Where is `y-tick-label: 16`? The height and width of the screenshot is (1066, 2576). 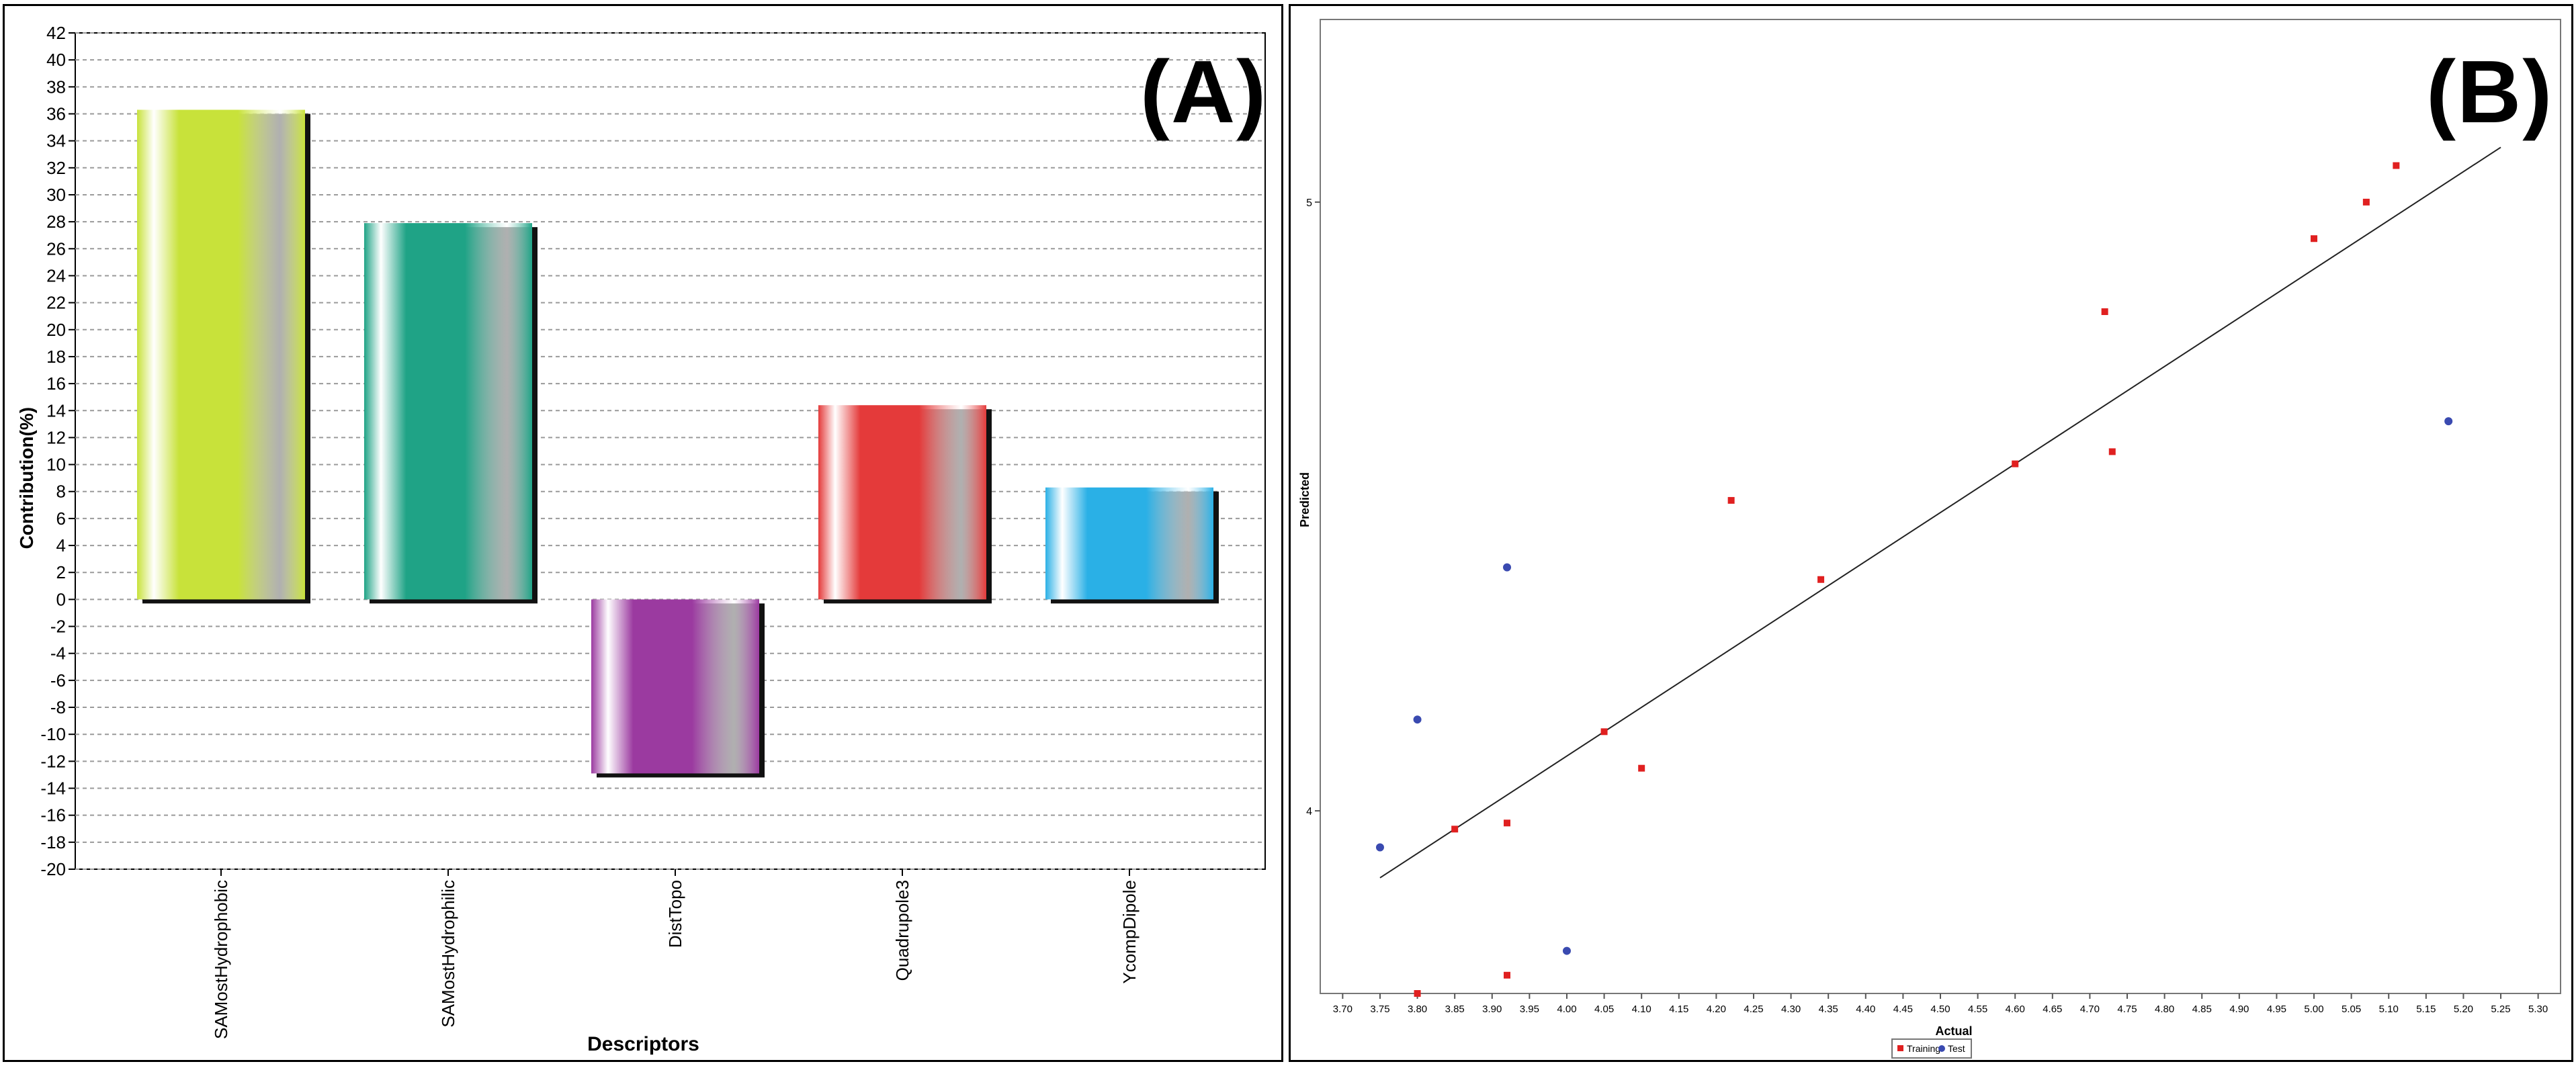 y-tick-label: 16 is located at coordinates (56, 383).